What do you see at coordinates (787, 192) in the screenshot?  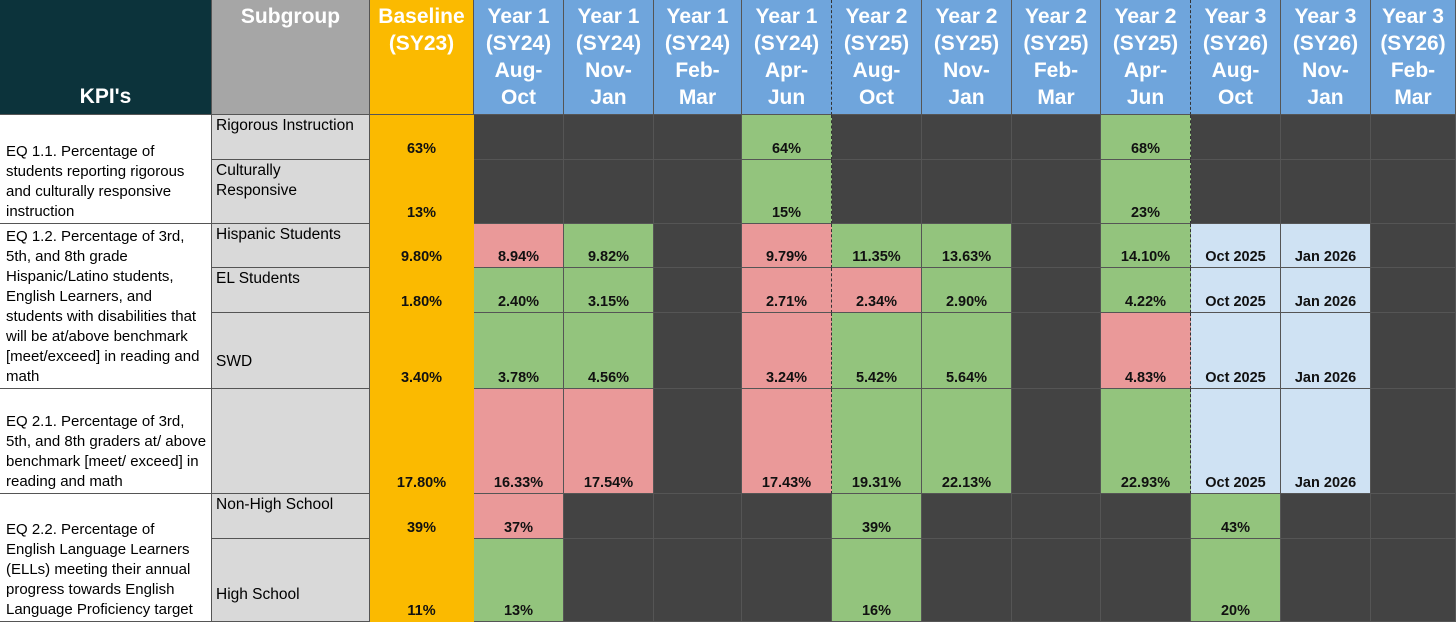 I see `kpi-value-cell: 15%` at bounding box center [787, 192].